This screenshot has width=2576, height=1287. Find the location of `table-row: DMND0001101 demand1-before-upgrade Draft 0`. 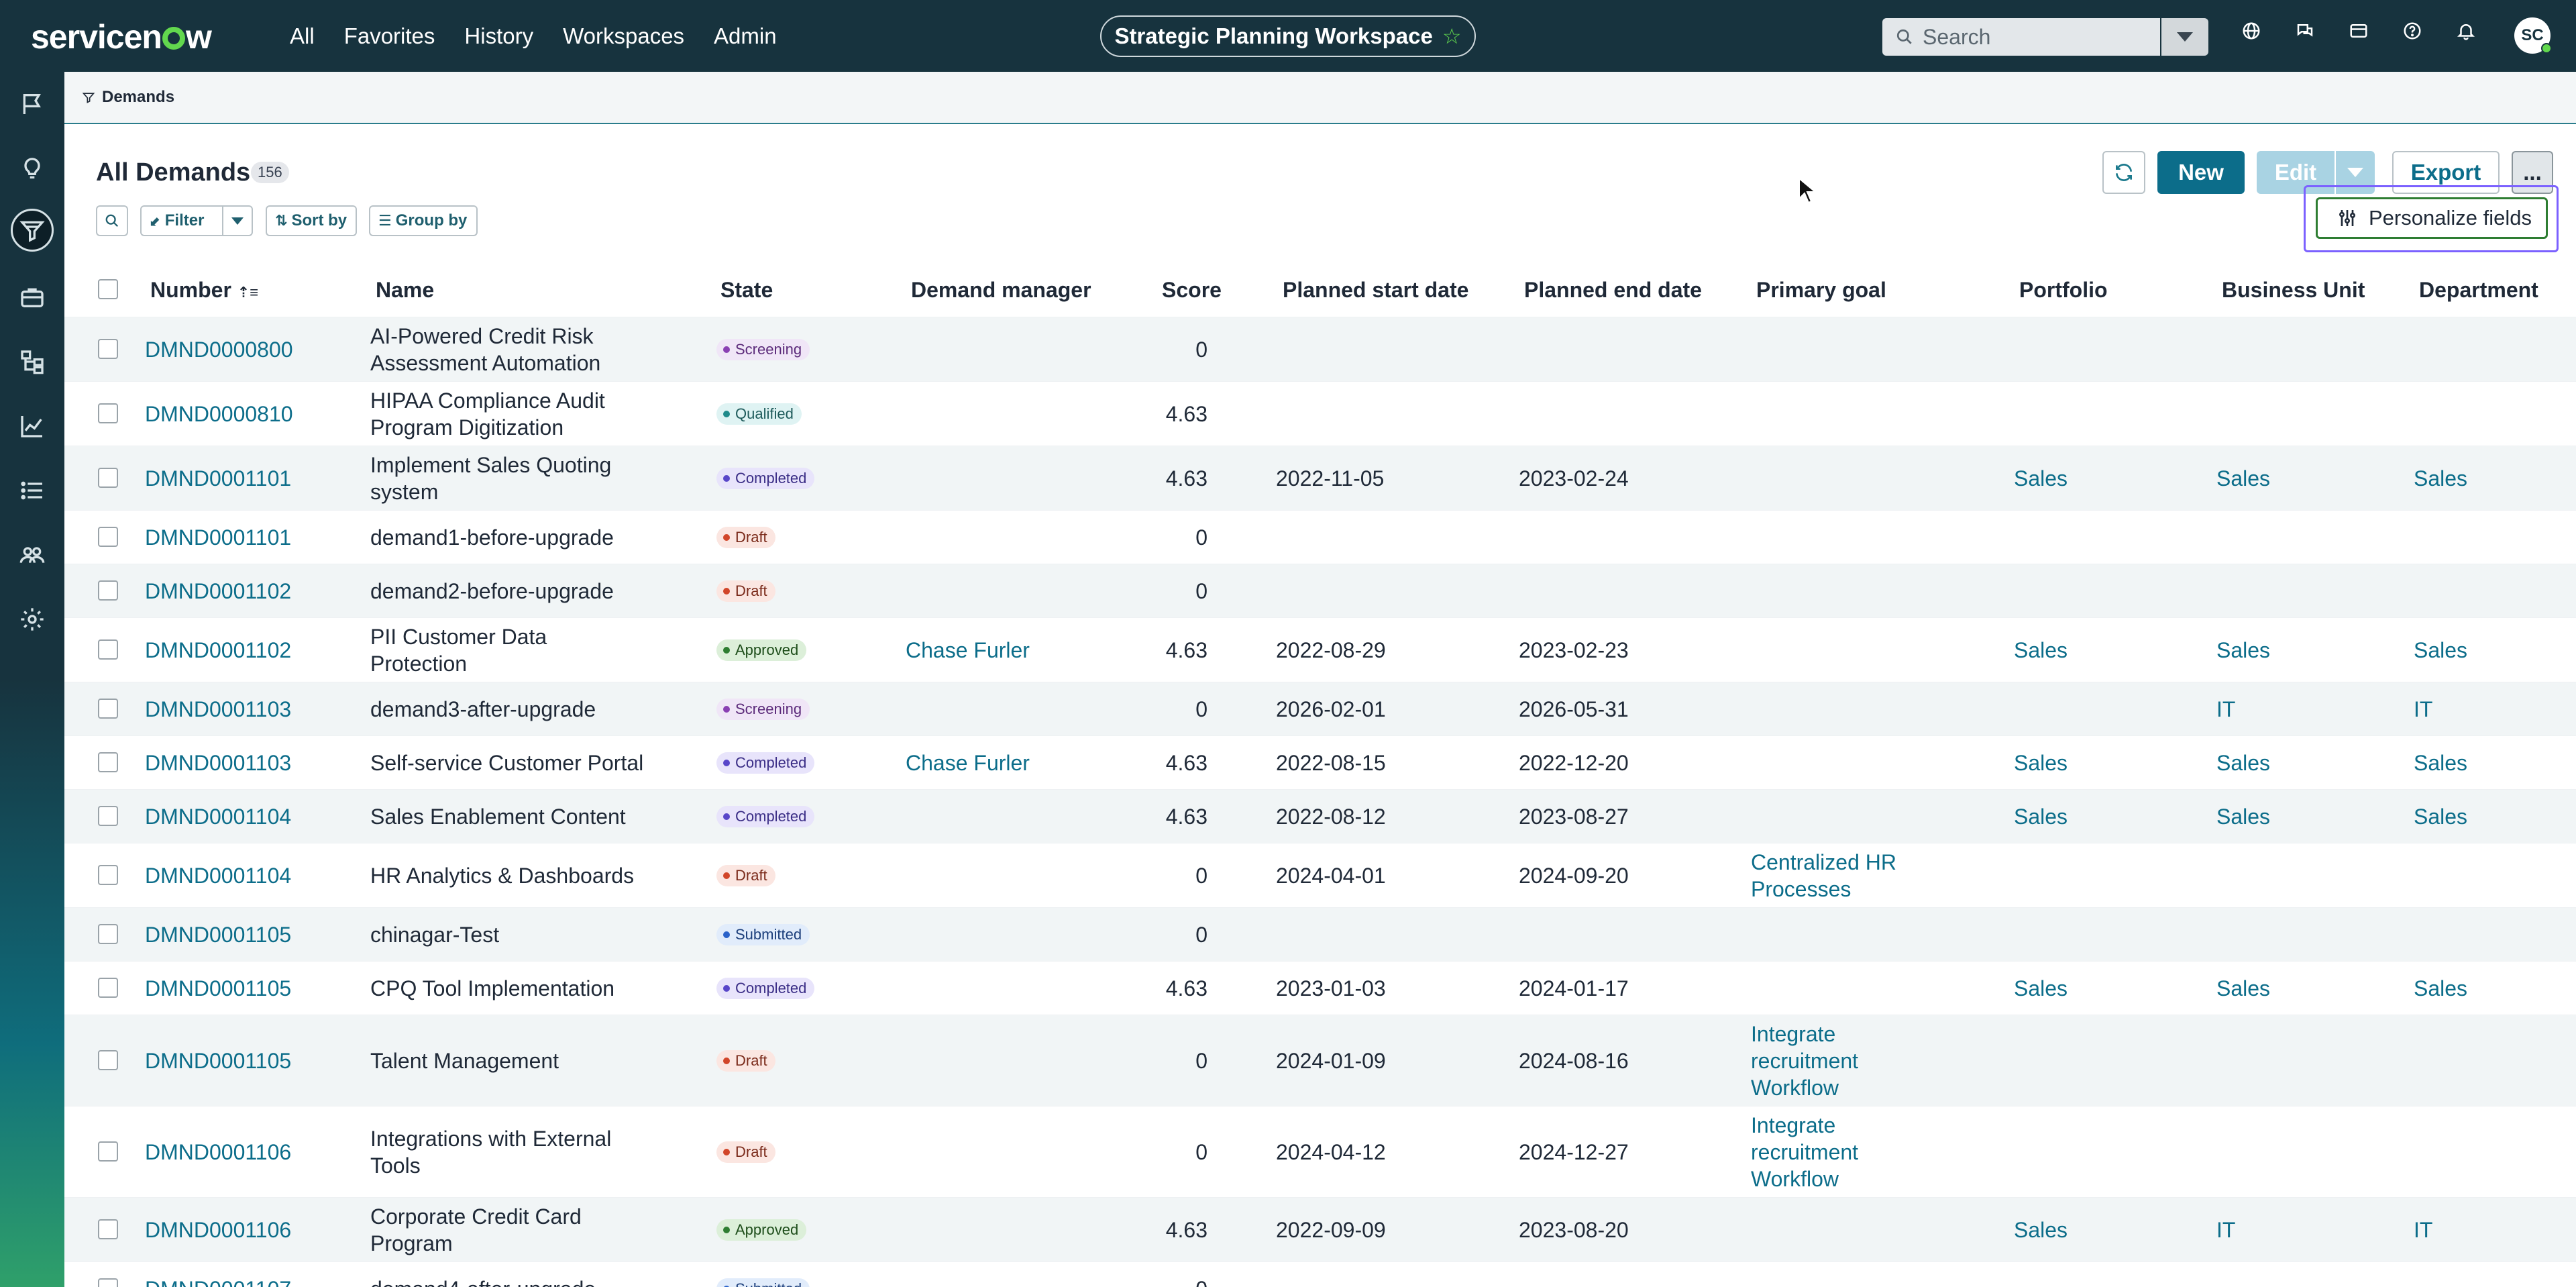

table-row: DMND0001101 demand1-before-upgrade Draft 0 is located at coordinates (1320, 537).